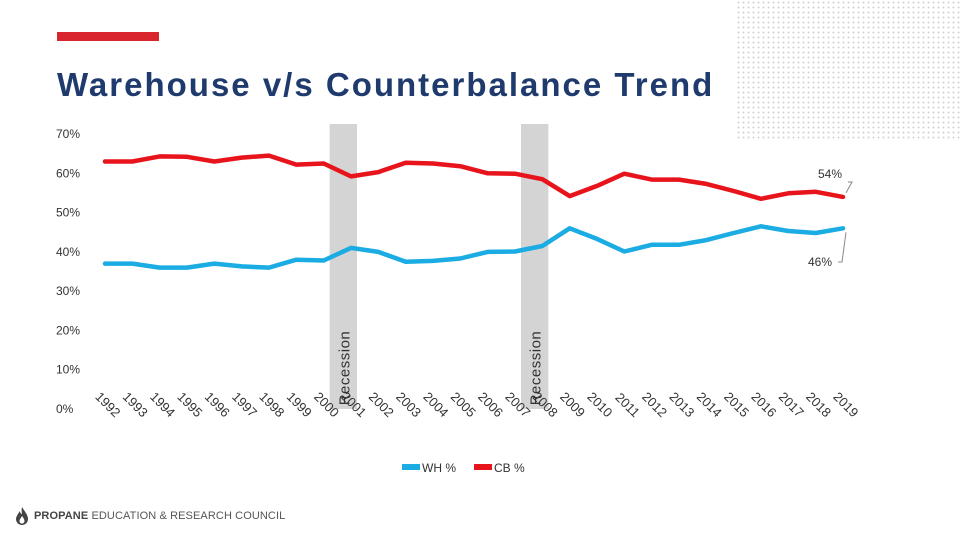  What do you see at coordinates (820, 262) in the screenshot?
I see `data-label-2019: 46%` at bounding box center [820, 262].